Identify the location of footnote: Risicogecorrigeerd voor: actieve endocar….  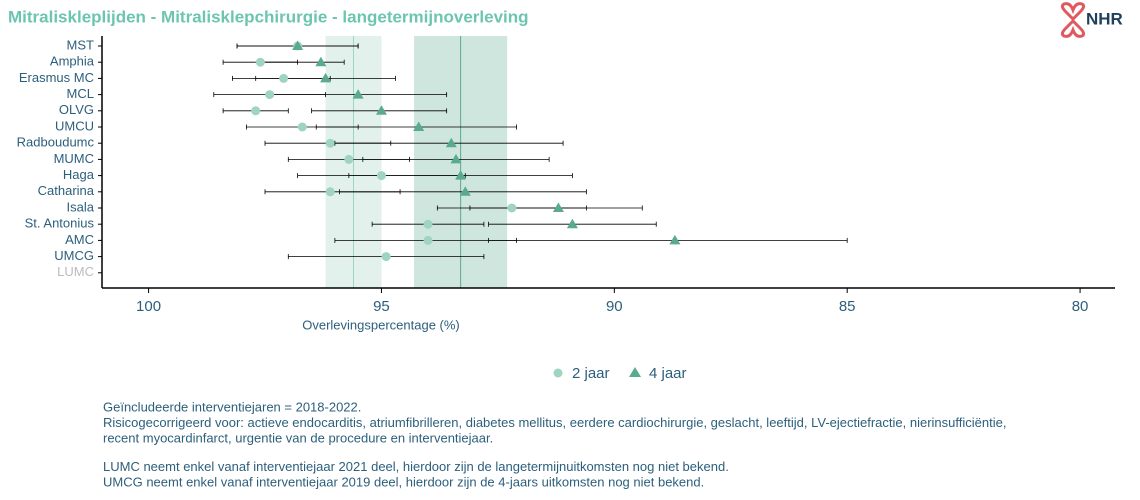
(554, 422).